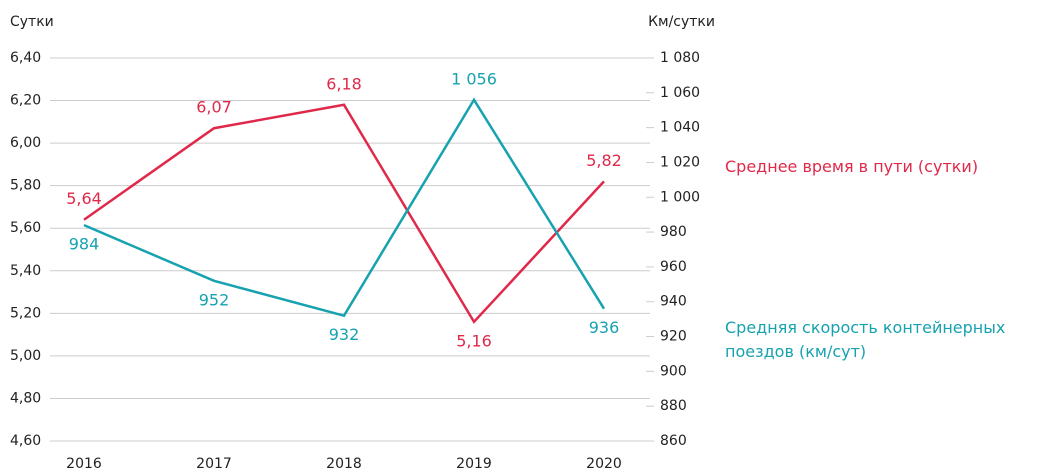 This screenshot has width=1062, height=472. I want to click on legend-entry: Среднее время в пути (сутки), so click(852, 166).